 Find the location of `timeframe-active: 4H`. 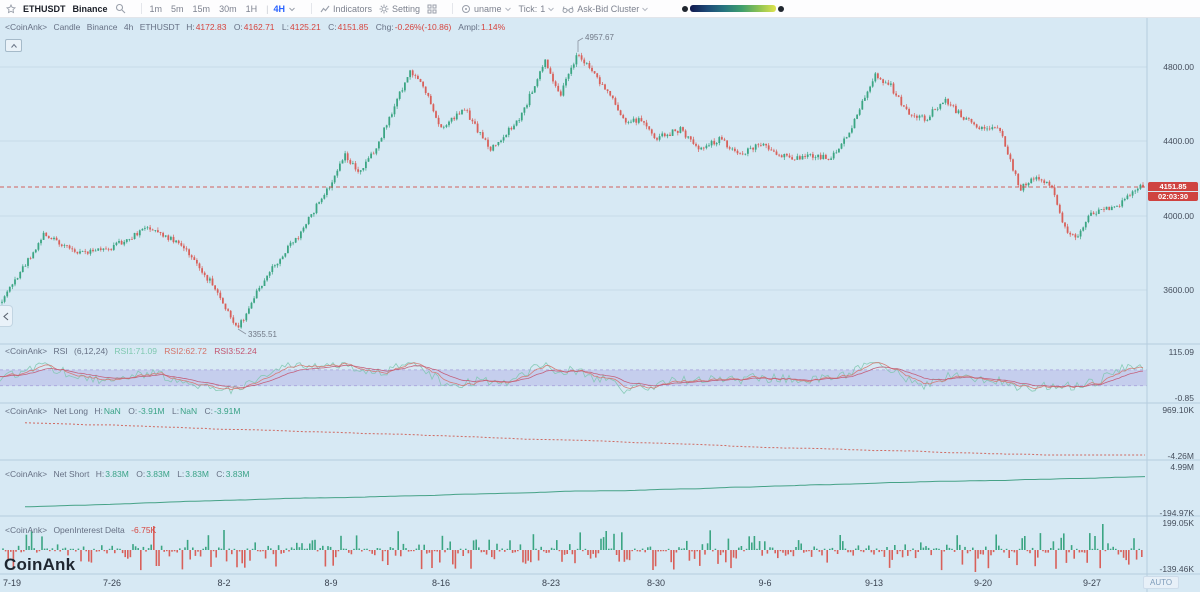

timeframe-active: 4H is located at coordinates (279, 8).